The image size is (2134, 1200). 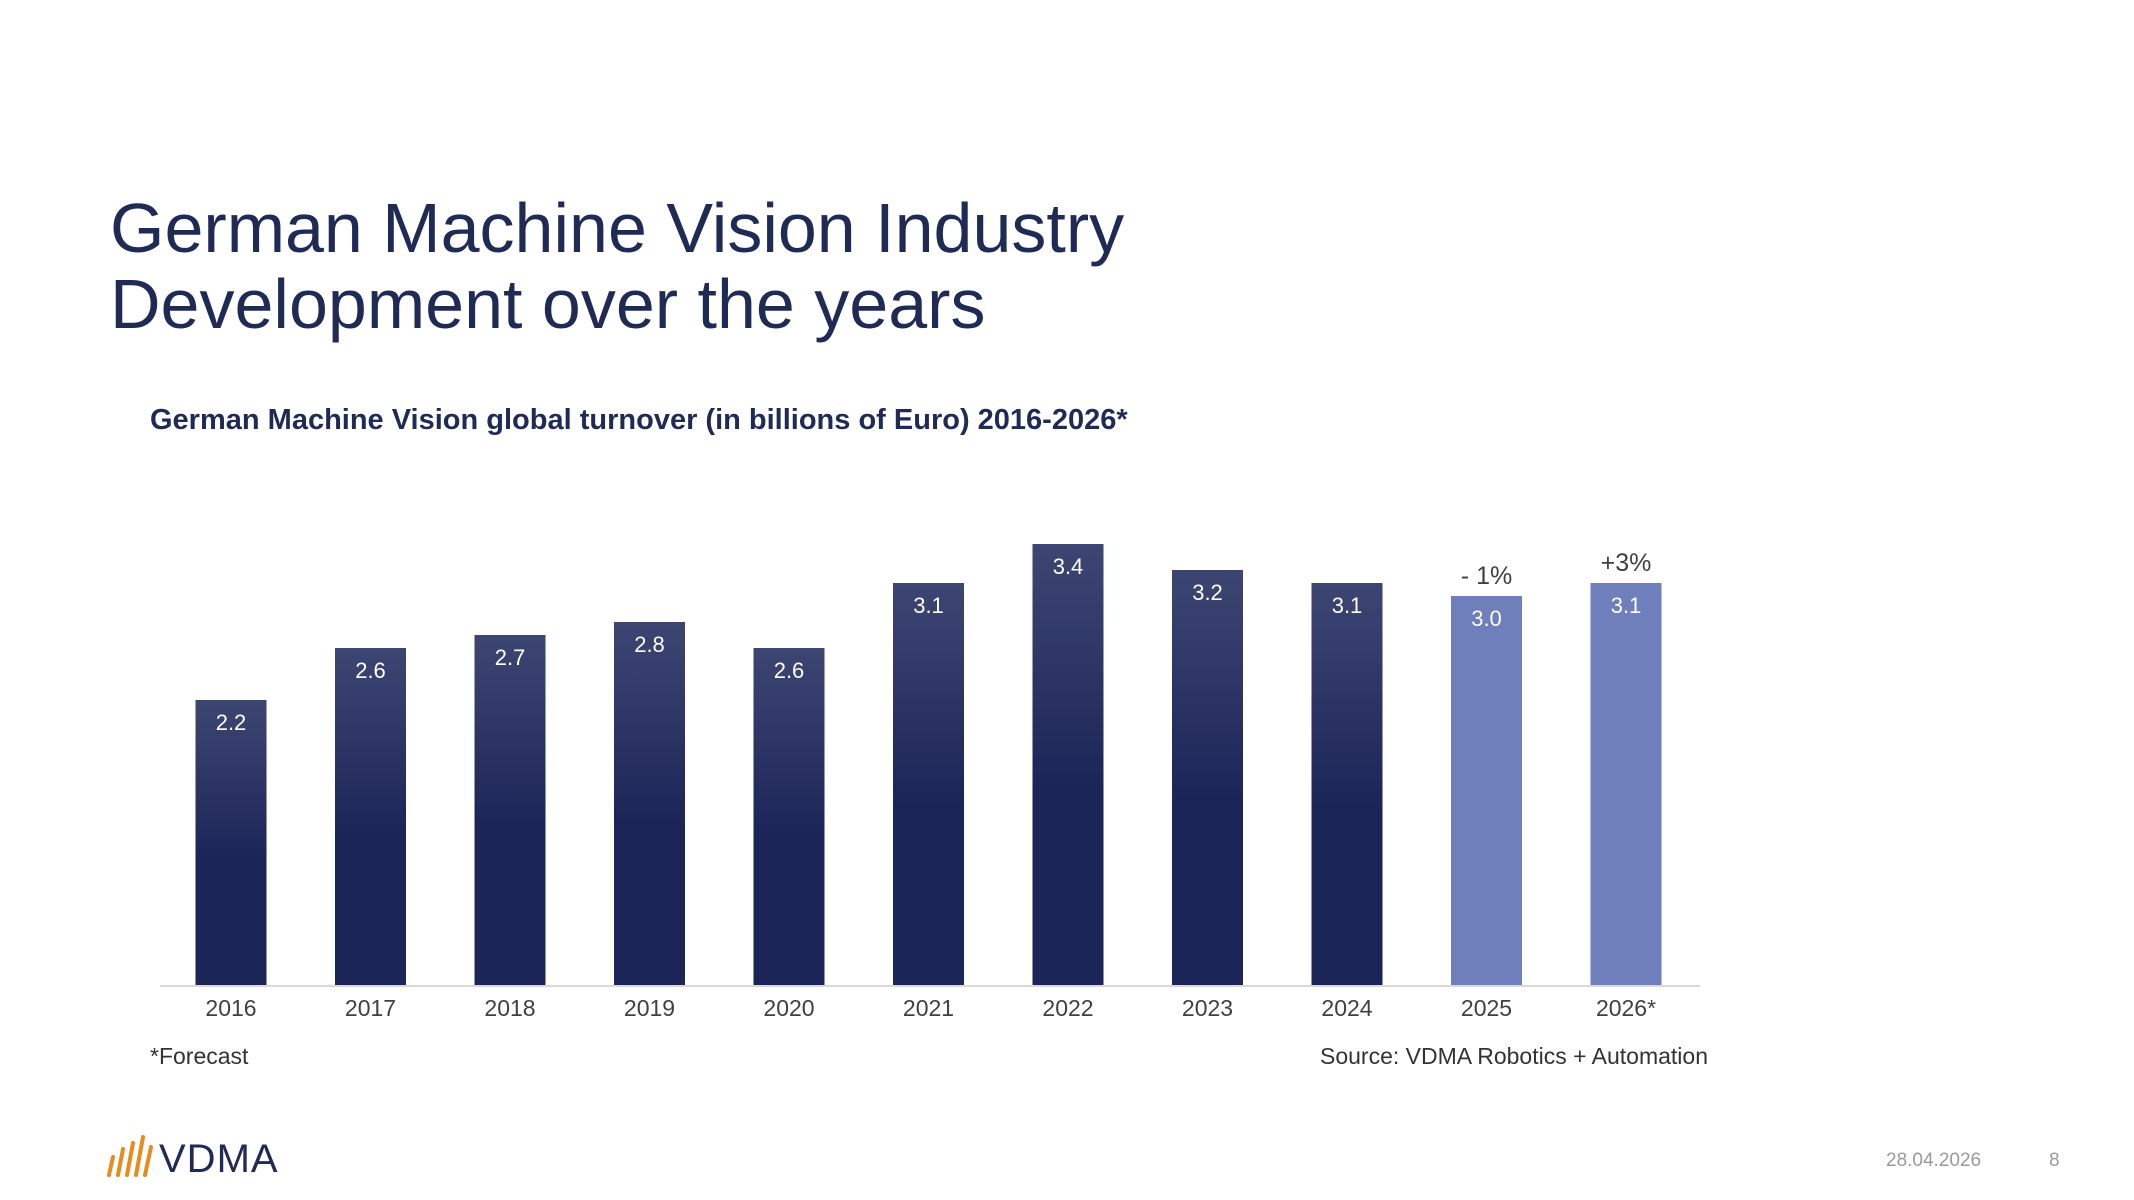 I want to click on bar-value-label: 2.7, so click(x=510, y=657).